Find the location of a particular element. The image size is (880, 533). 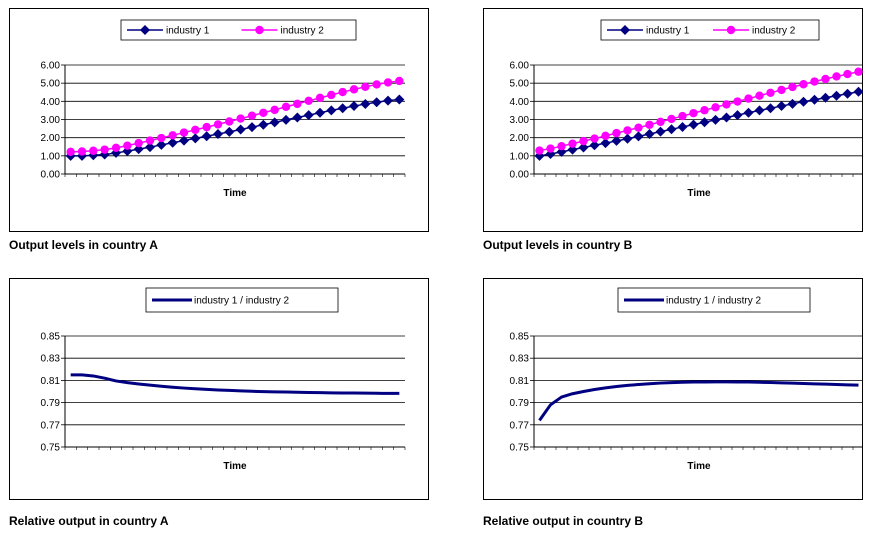

y-tick-label: 5.00 is located at coordinates (51, 84).